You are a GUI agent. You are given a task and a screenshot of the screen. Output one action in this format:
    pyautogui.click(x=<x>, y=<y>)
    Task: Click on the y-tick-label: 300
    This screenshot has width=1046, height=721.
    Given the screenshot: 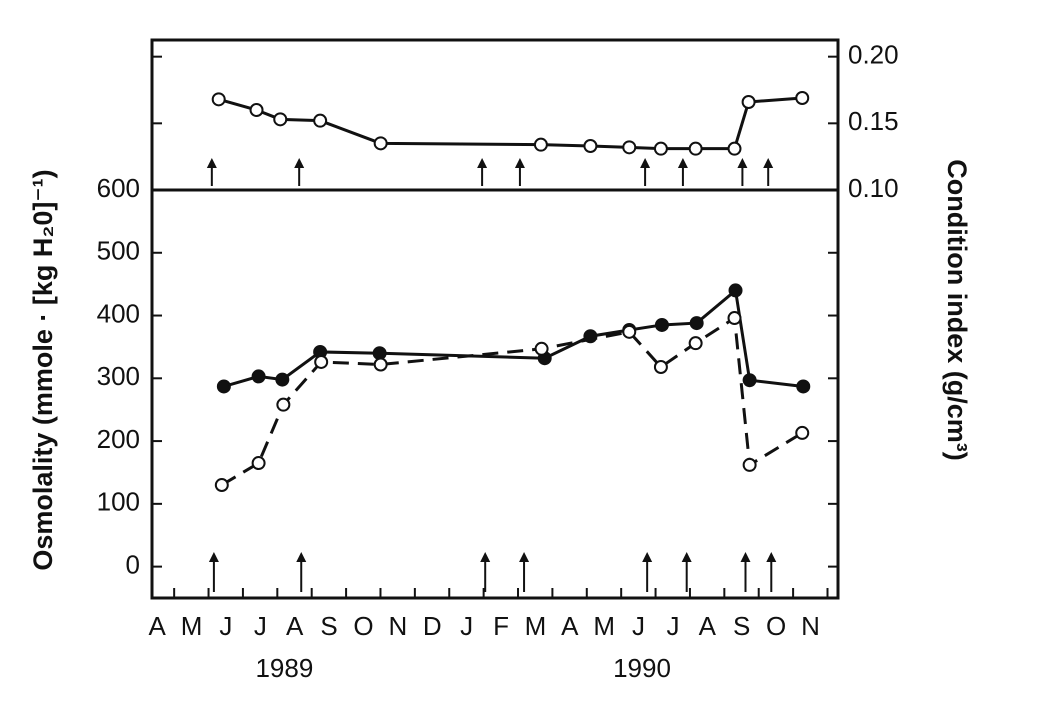 What is the action you would take?
    pyautogui.click(x=118, y=376)
    